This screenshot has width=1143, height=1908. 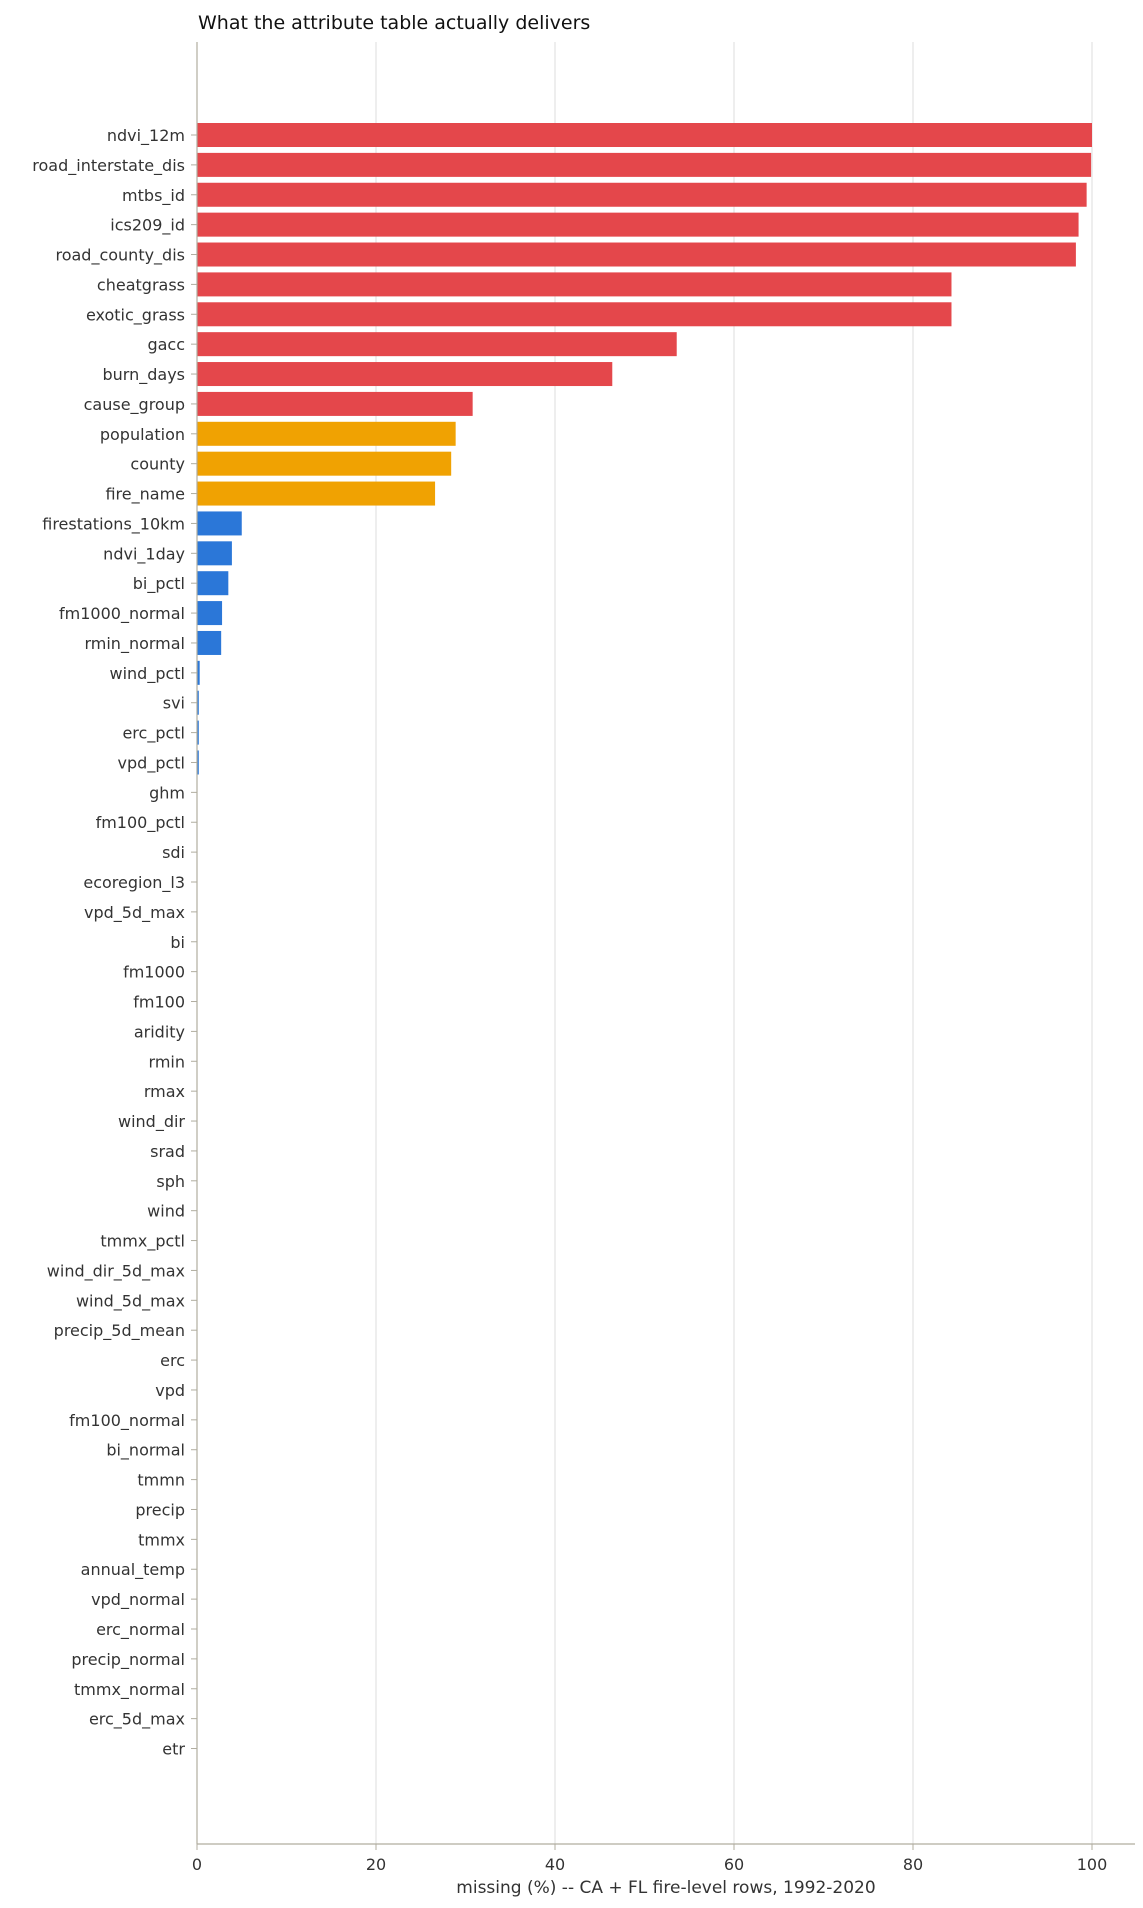 I want to click on category-label-fm1000: fm1000, so click(x=154, y=972).